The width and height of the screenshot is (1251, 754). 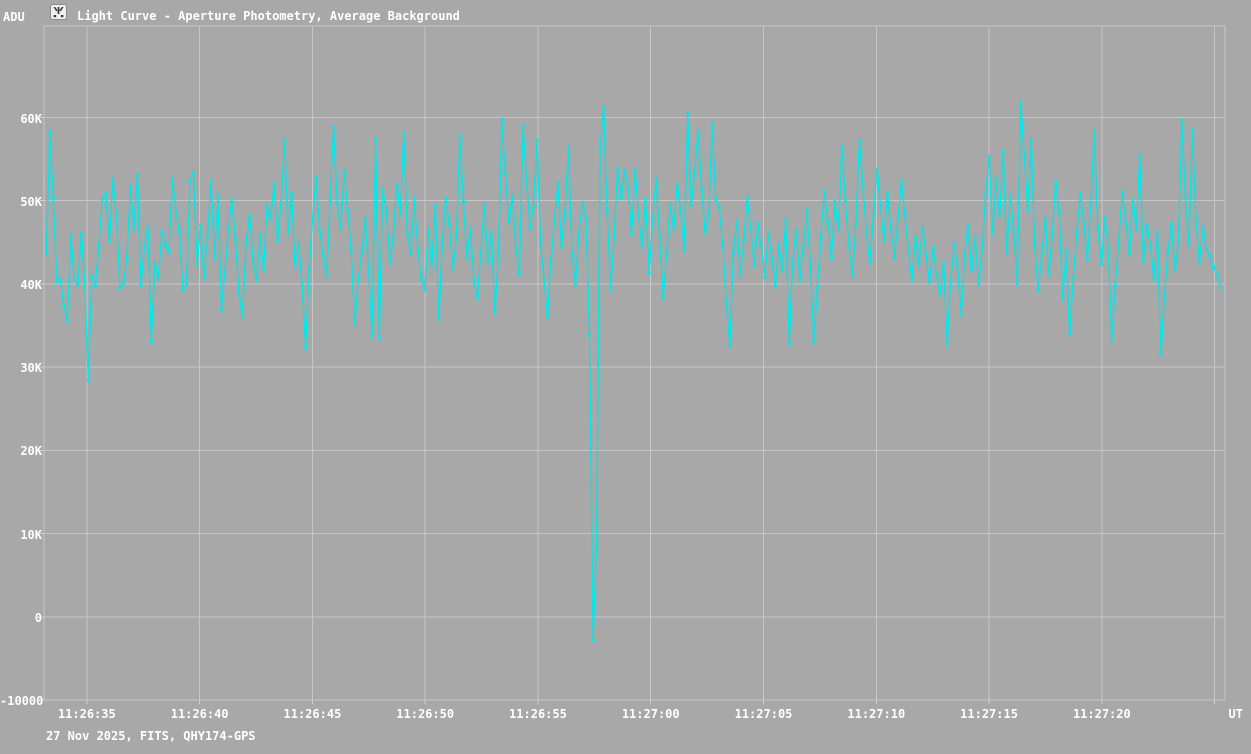 What do you see at coordinates (1235, 714) in the screenshot?
I see `x-axis-unit-label: UT` at bounding box center [1235, 714].